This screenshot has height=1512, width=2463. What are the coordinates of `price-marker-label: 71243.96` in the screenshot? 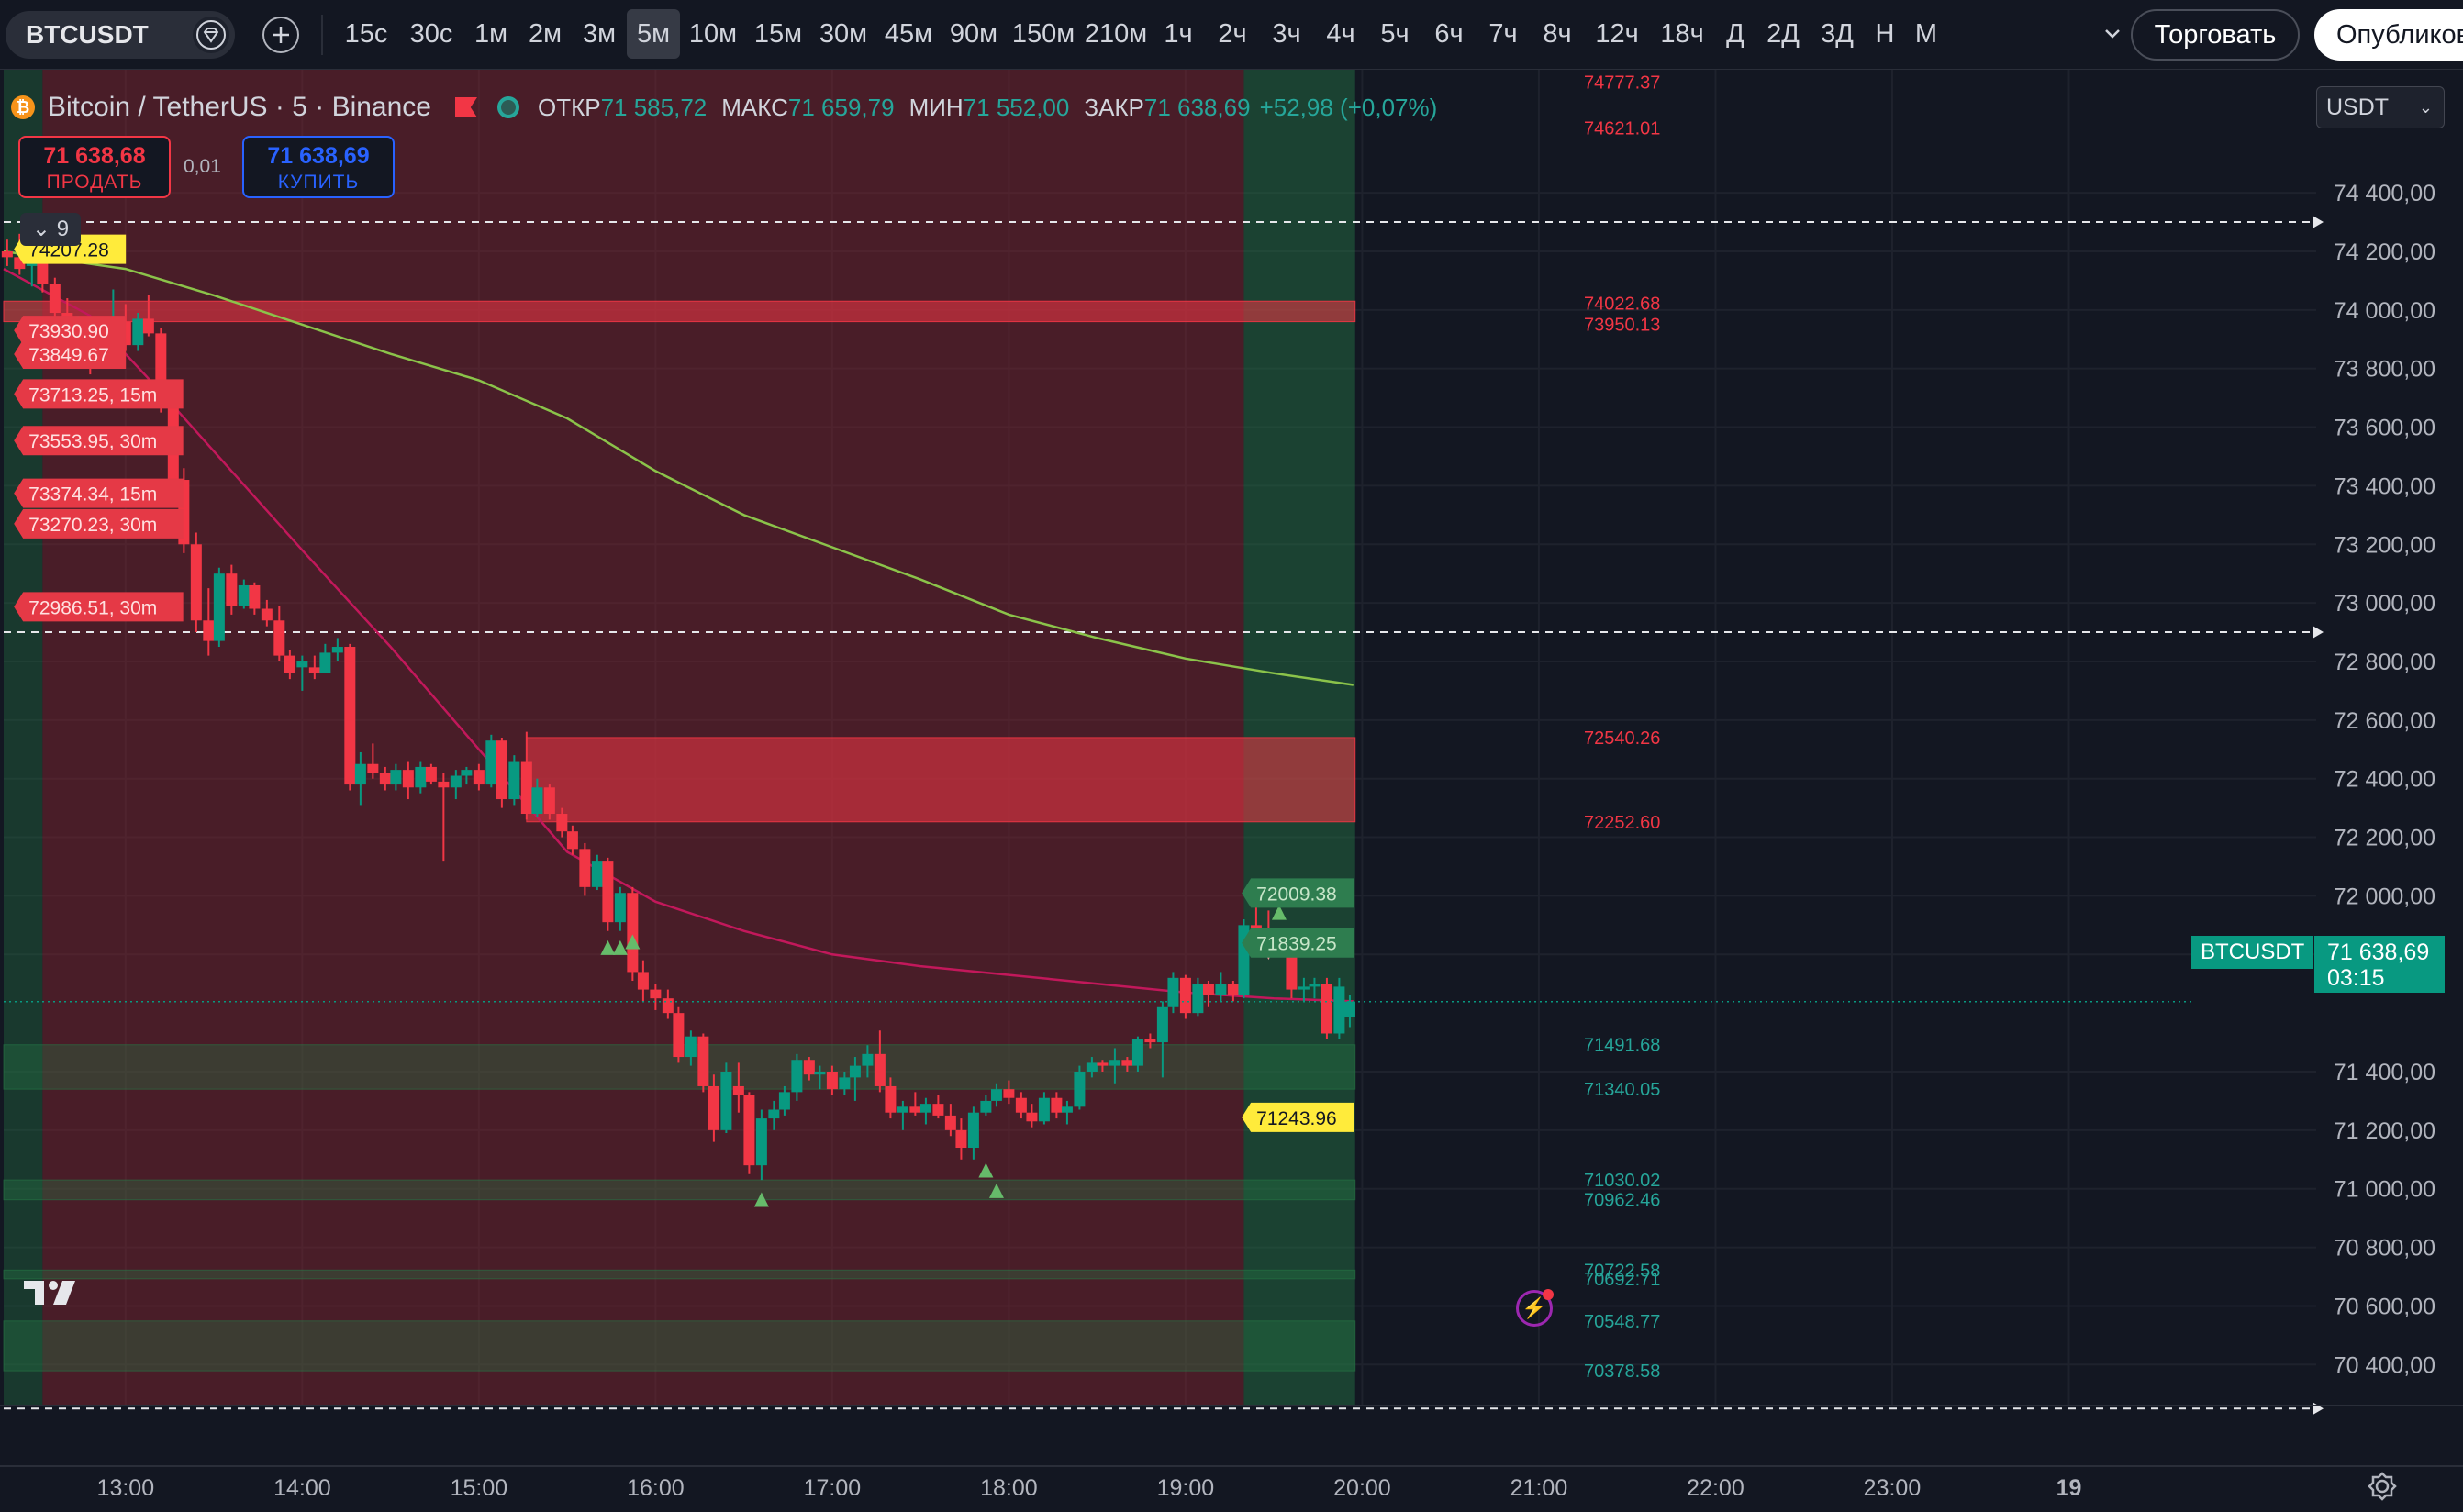 It's located at (1297, 1118).